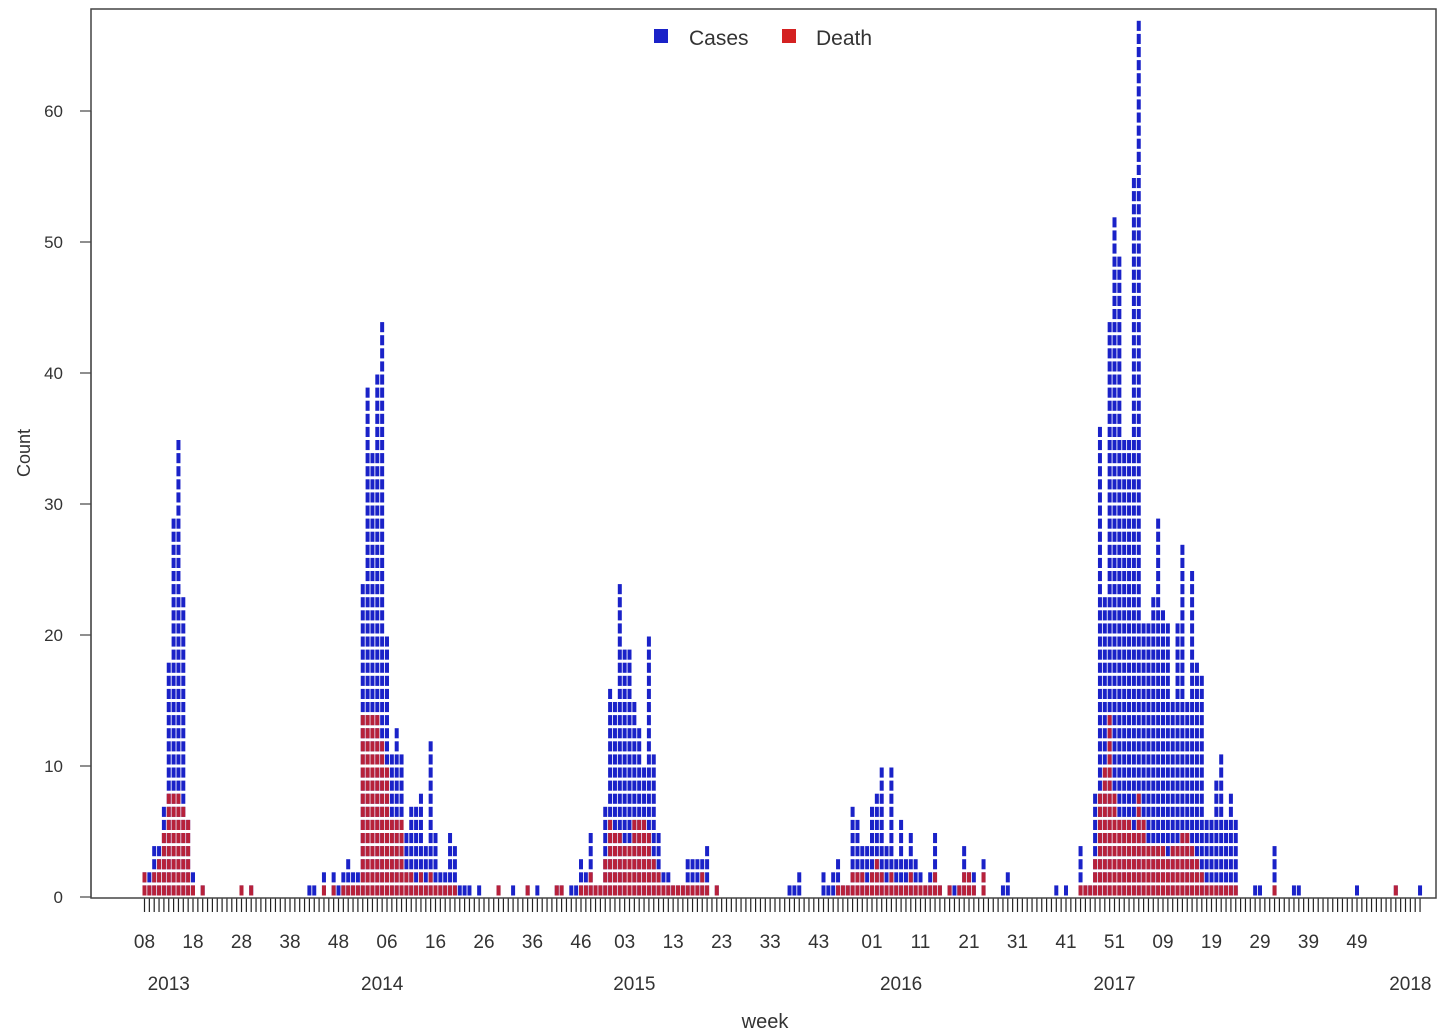 Image resolution: width=1437 pixels, height=1034 pixels. I want to click on legend: Cases Death, so click(763, 38).